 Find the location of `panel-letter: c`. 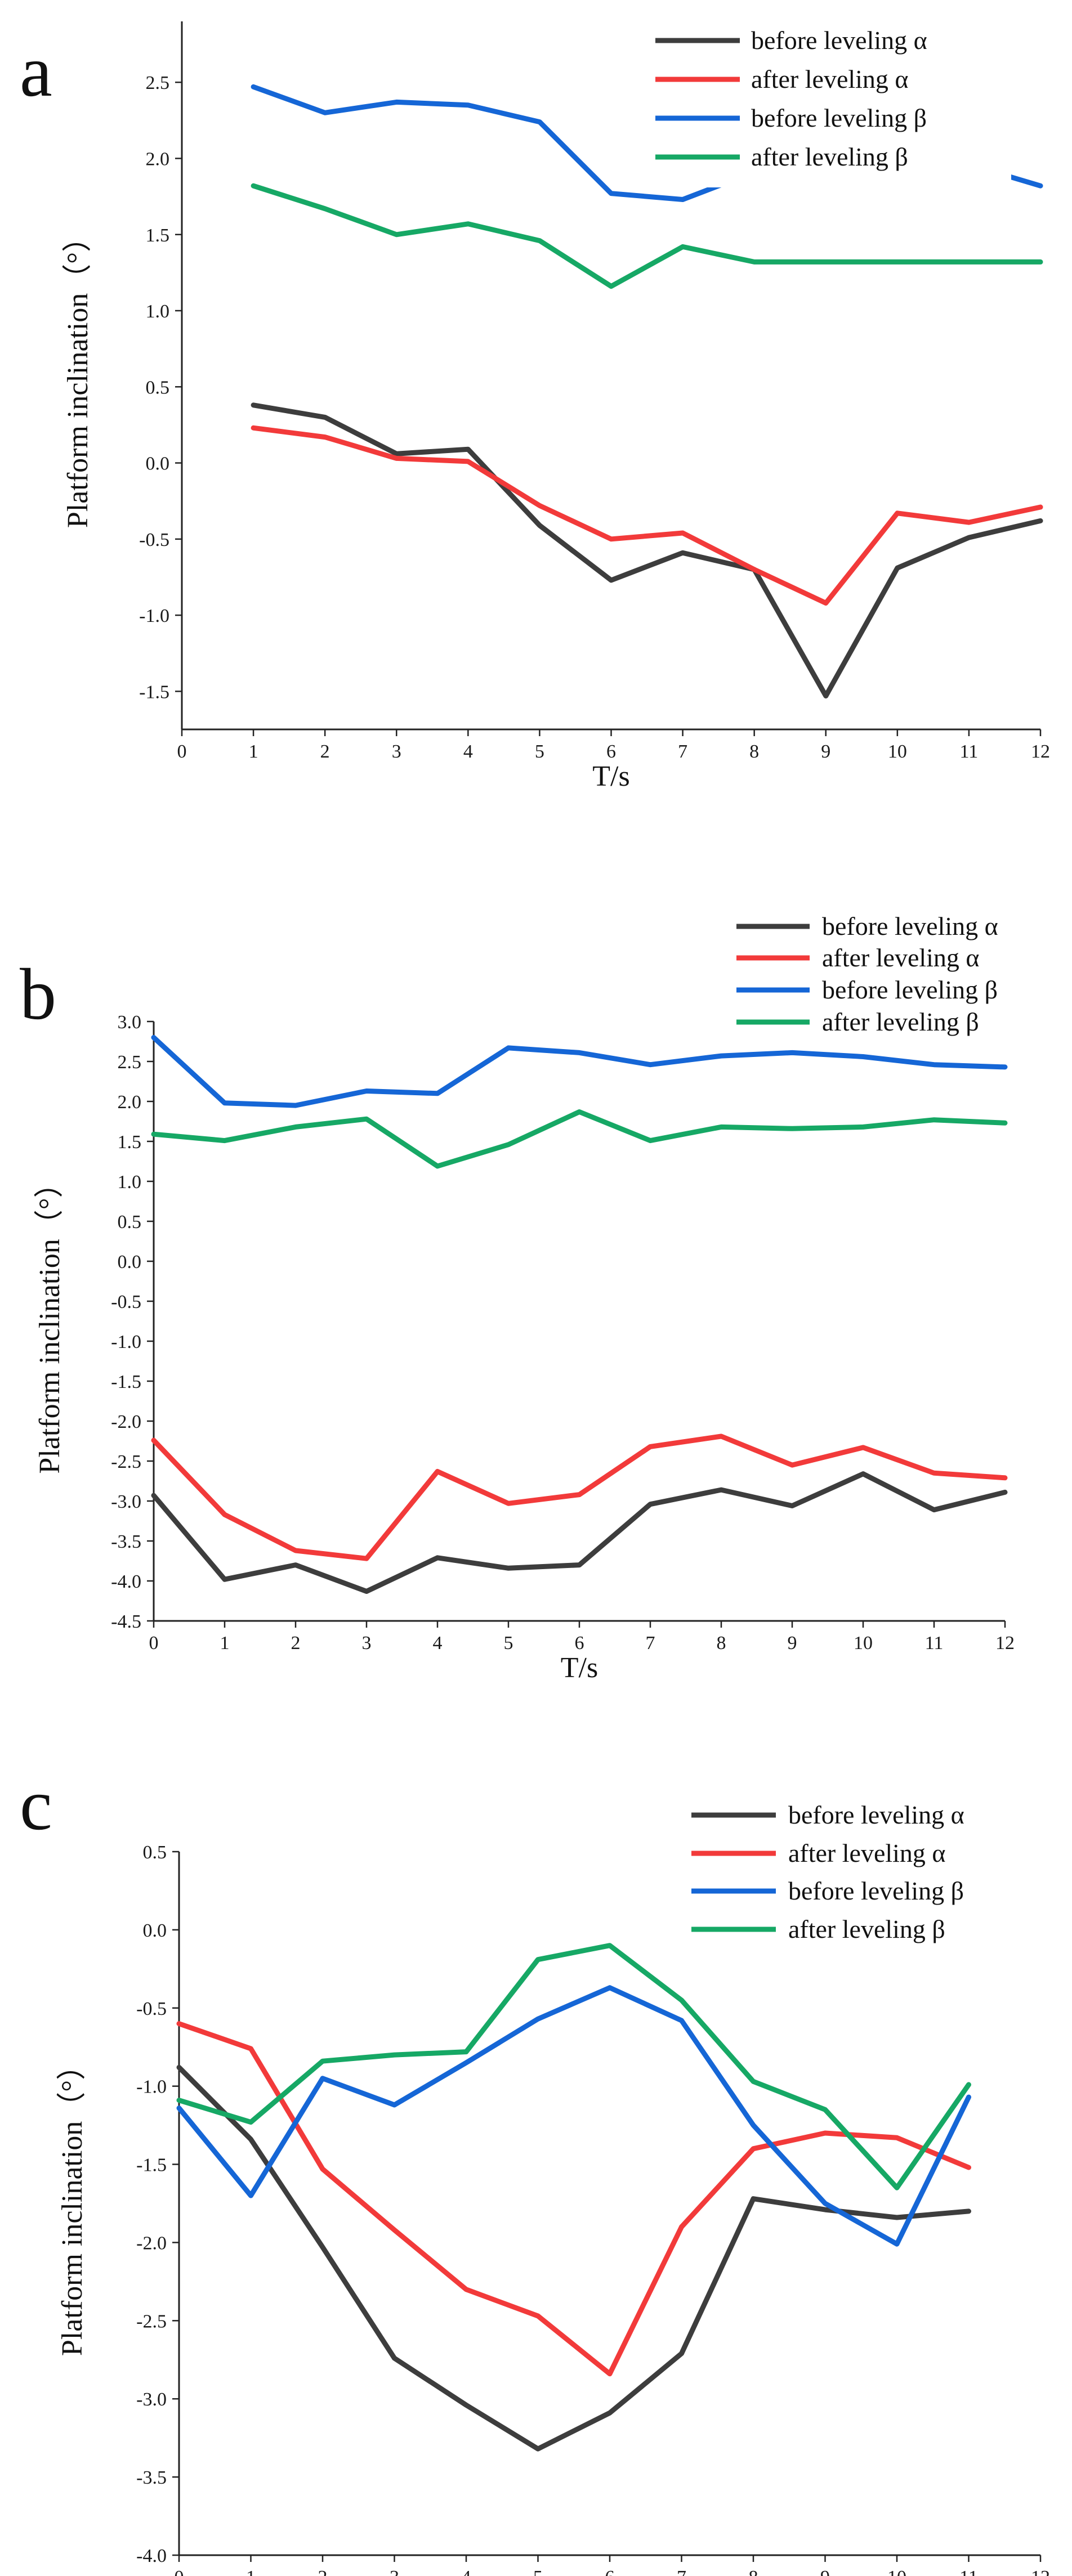

panel-letter: c is located at coordinates (36, 1804).